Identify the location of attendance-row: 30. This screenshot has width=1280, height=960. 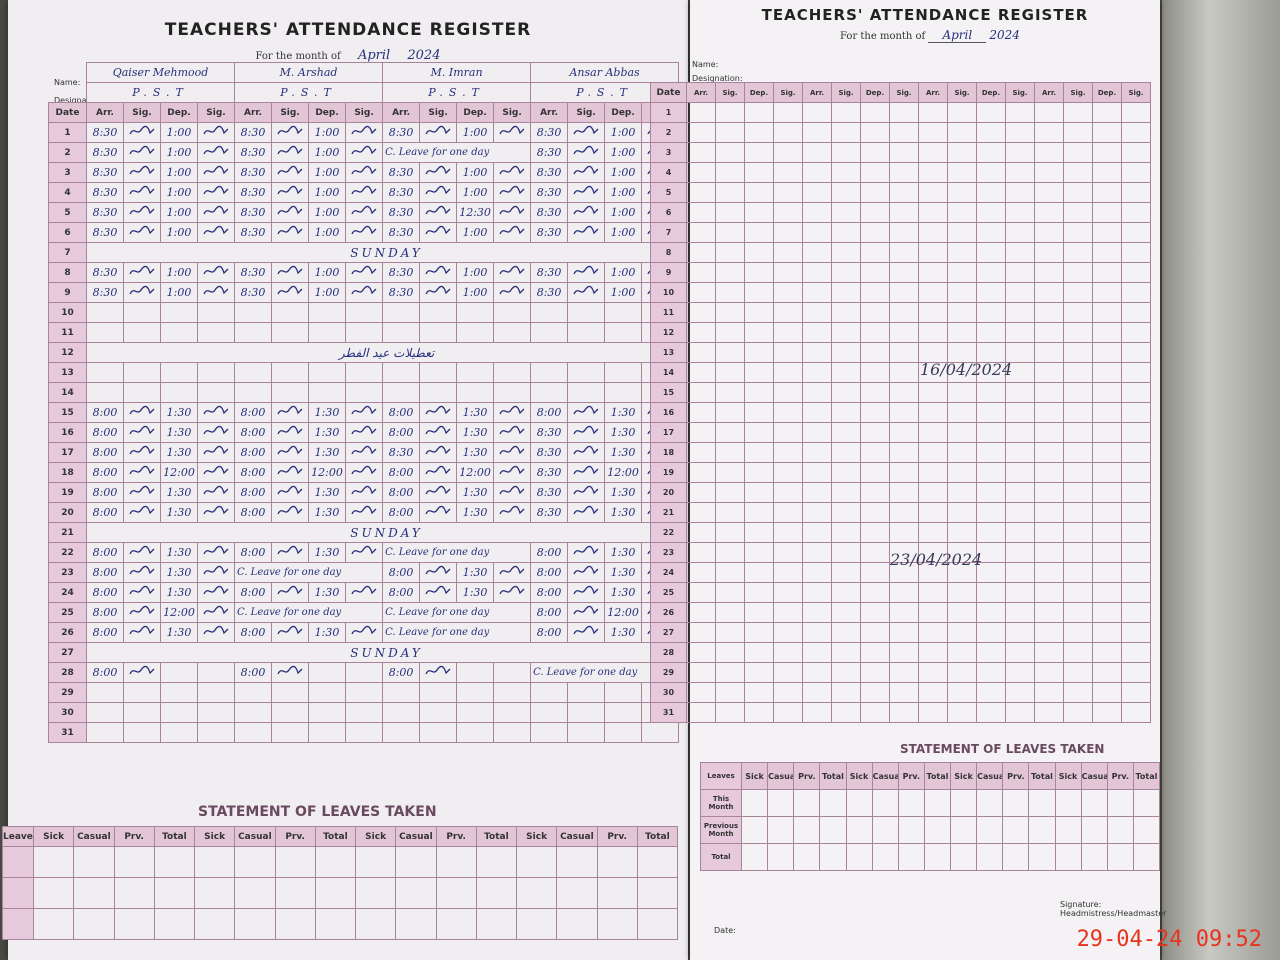
(900, 692).